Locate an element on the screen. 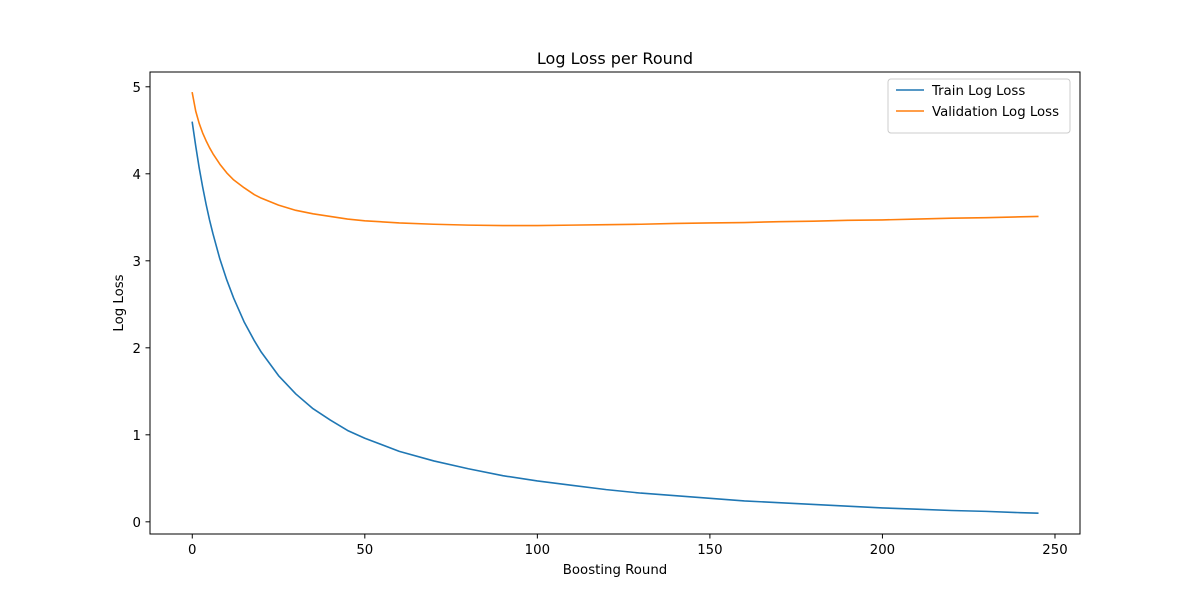  x-tick-label-1: 50 is located at coordinates (364, 550).